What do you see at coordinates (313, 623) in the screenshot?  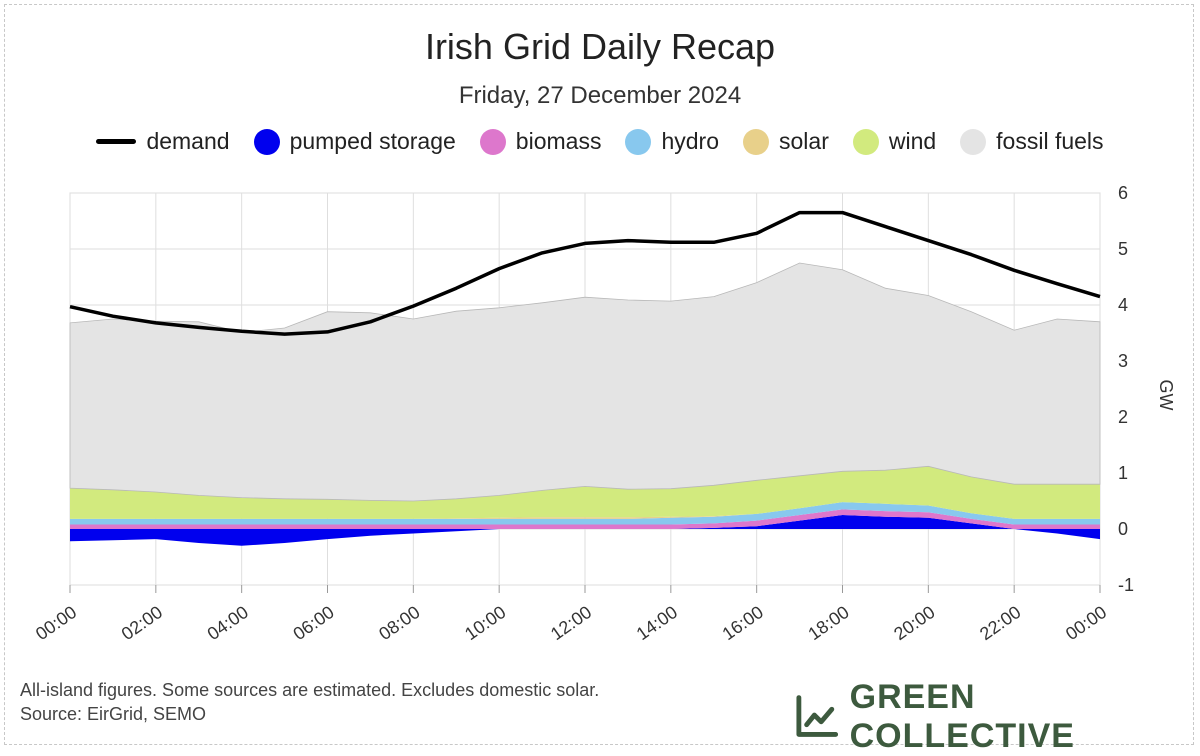 I see `x-tick-label: 06:00` at bounding box center [313, 623].